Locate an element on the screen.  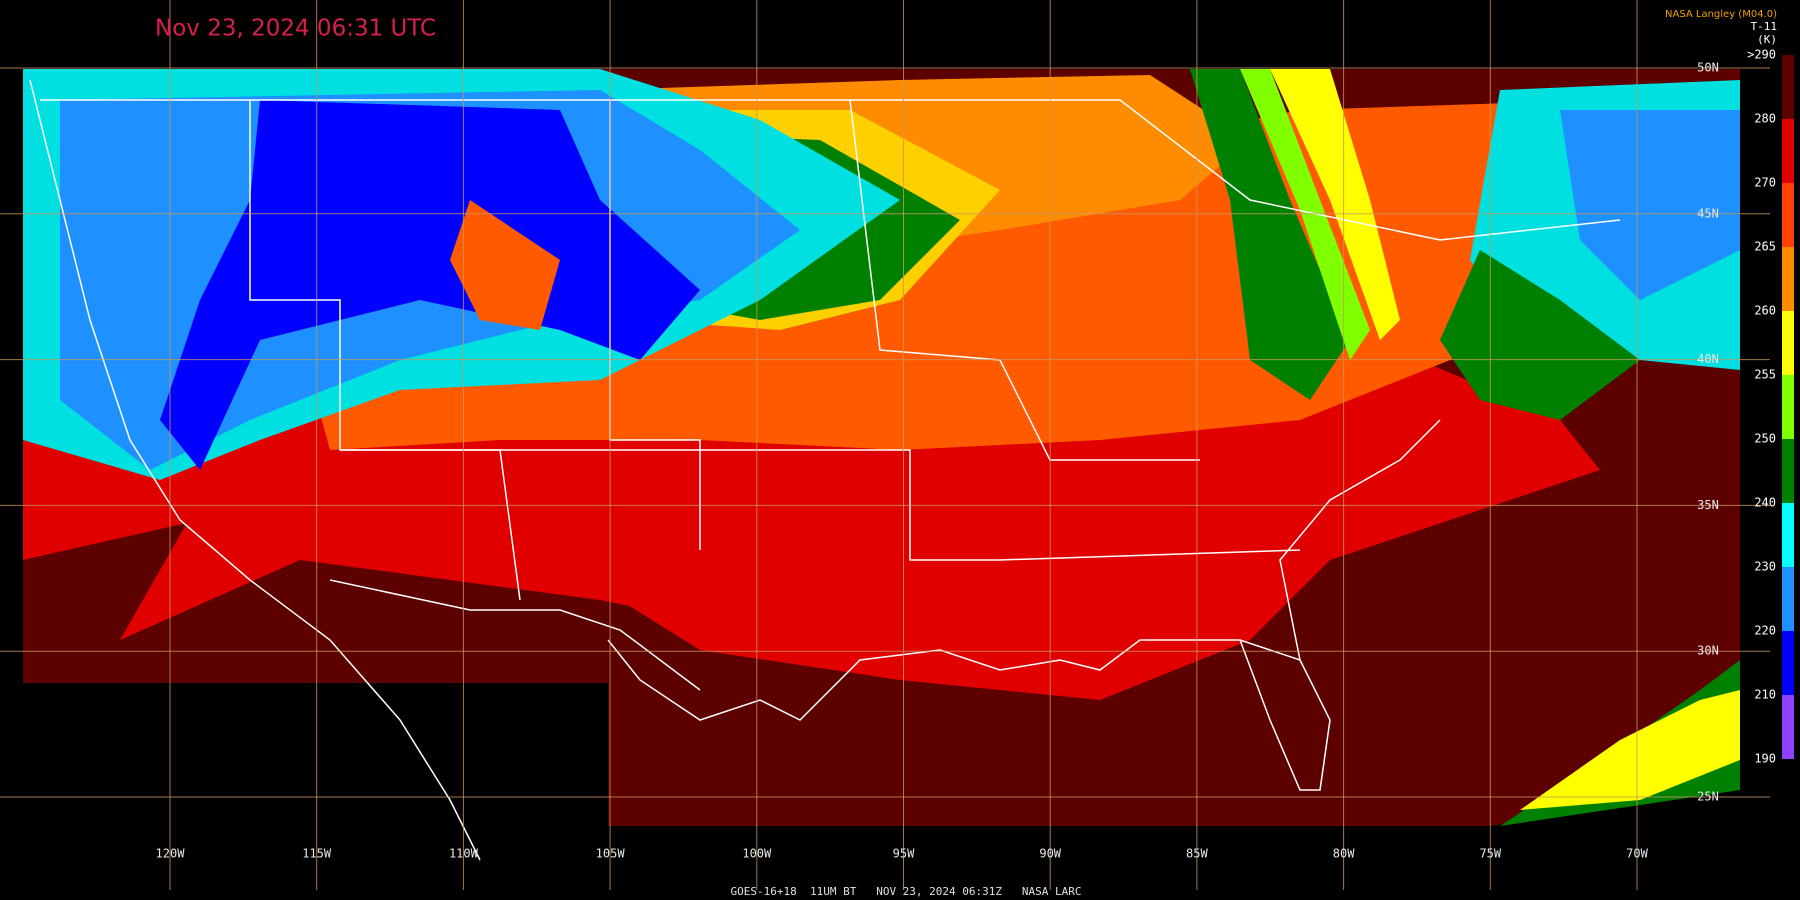
latitude-label: 25N is located at coordinates (1708, 797).